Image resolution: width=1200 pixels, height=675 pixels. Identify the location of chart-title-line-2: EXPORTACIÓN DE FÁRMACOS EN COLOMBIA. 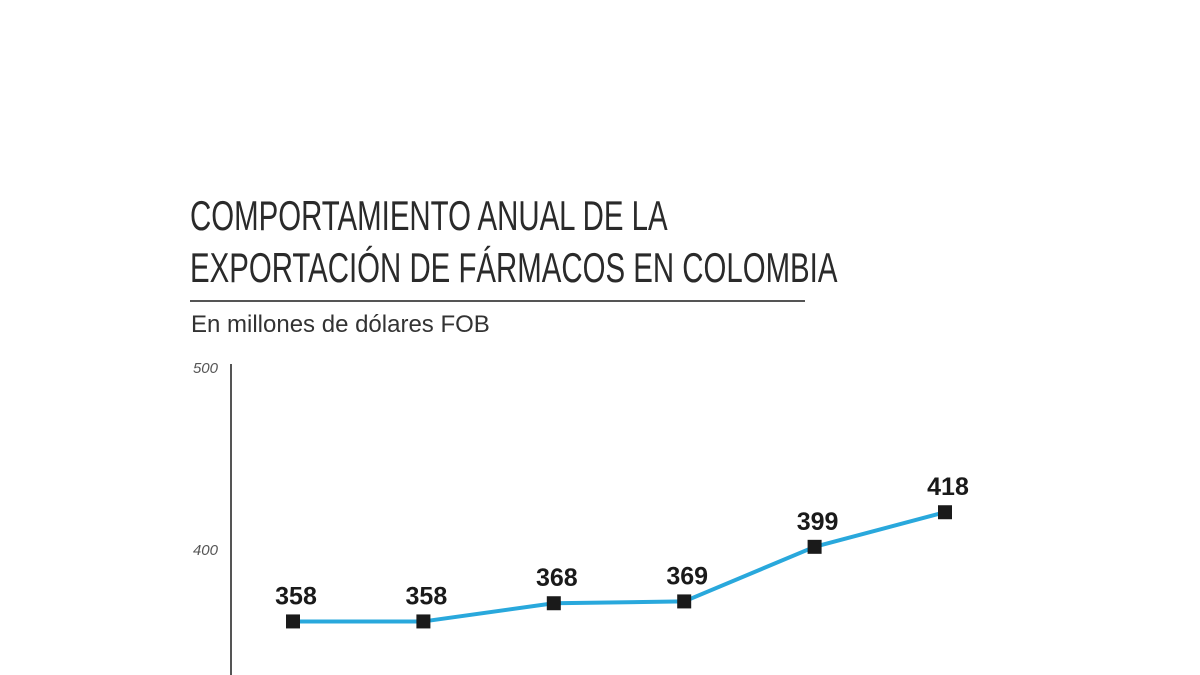
(514, 267).